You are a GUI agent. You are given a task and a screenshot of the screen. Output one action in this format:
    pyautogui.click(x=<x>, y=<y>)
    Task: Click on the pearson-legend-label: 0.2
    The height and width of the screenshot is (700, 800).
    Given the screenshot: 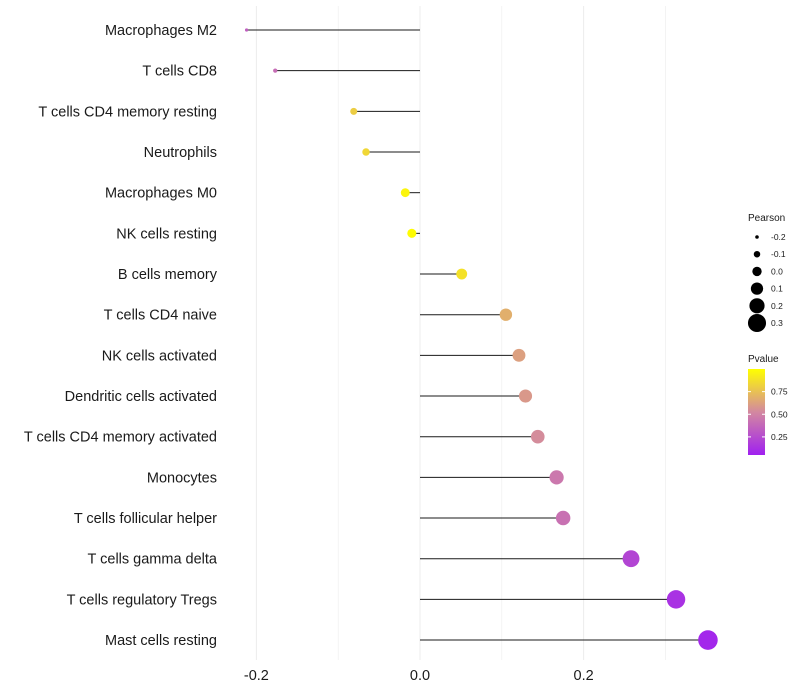 What is the action you would take?
    pyautogui.click(x=777, y=306)
    